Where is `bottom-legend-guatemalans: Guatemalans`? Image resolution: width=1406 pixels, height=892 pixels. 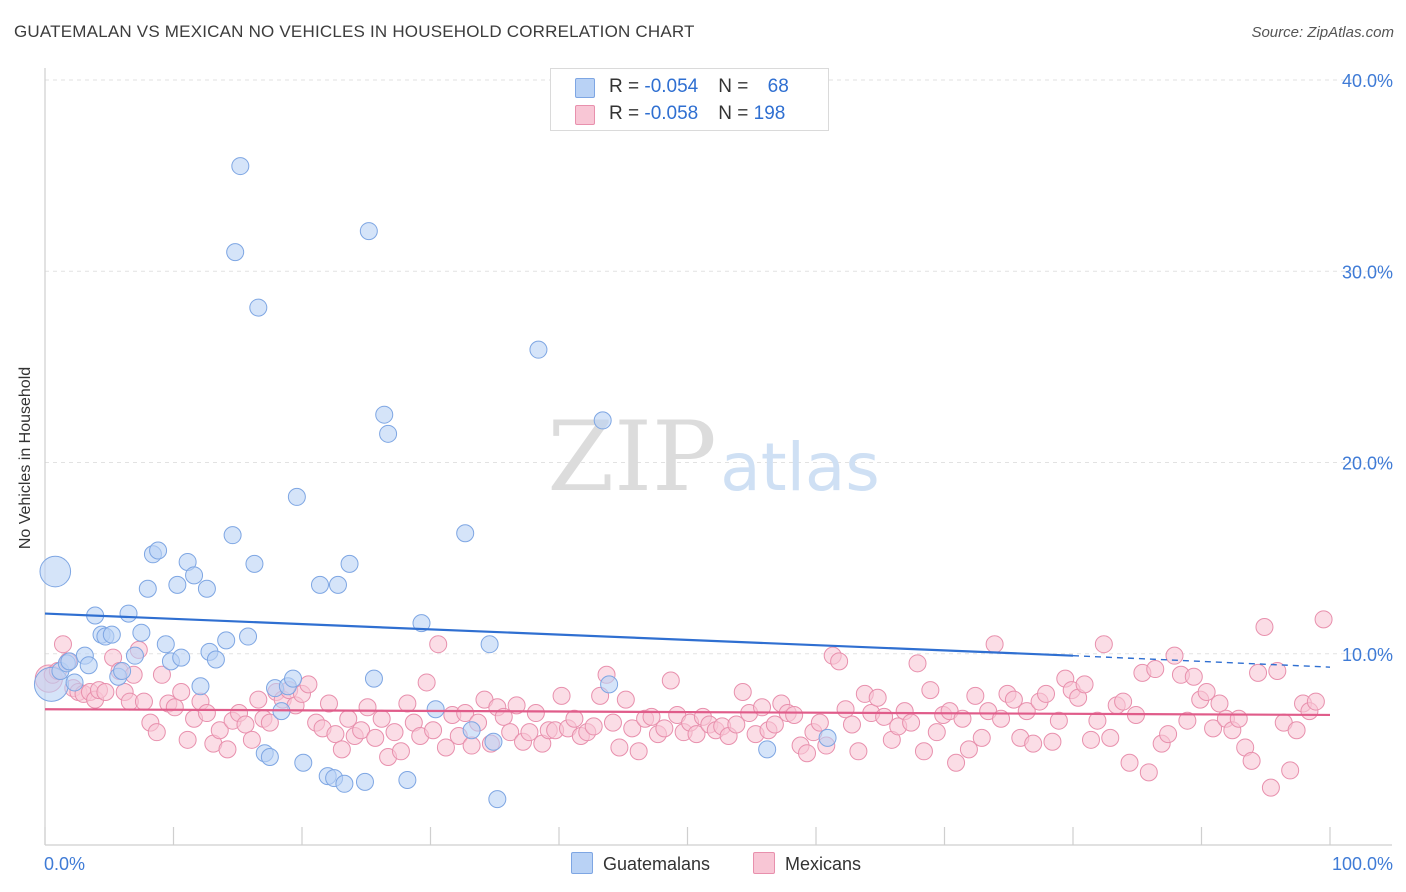 bottom-legend-guatemalans: Guatemalans is located at coordinates (640, 863).